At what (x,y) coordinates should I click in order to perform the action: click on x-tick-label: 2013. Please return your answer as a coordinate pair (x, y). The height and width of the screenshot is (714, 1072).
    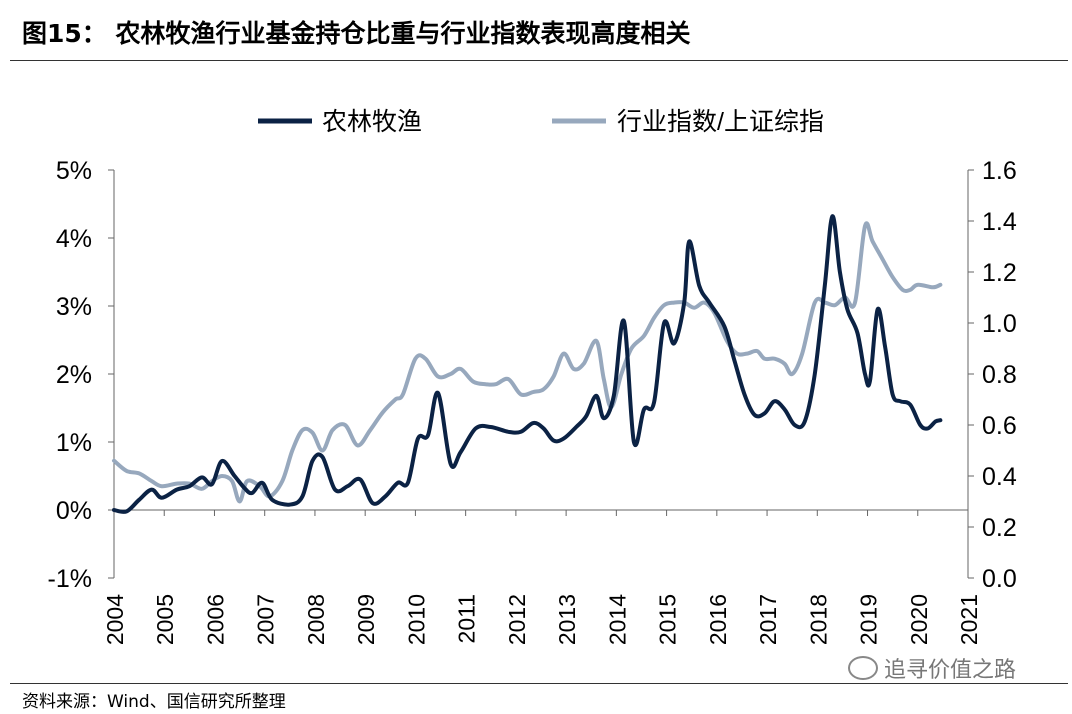
    Looking at the image, I should click on (567, 619).